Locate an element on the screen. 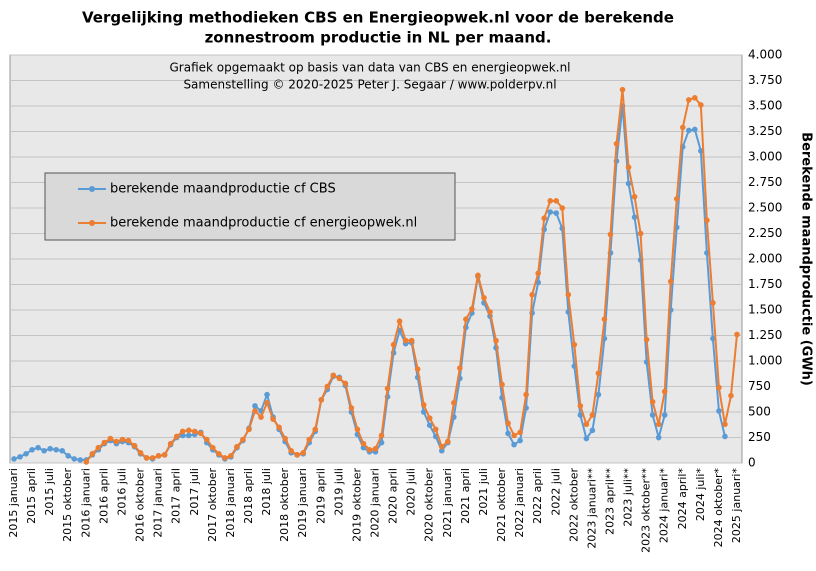 This screenshot has width=816, height=571. y-tick-label: 4.000 is located at coordinates (765, 55).